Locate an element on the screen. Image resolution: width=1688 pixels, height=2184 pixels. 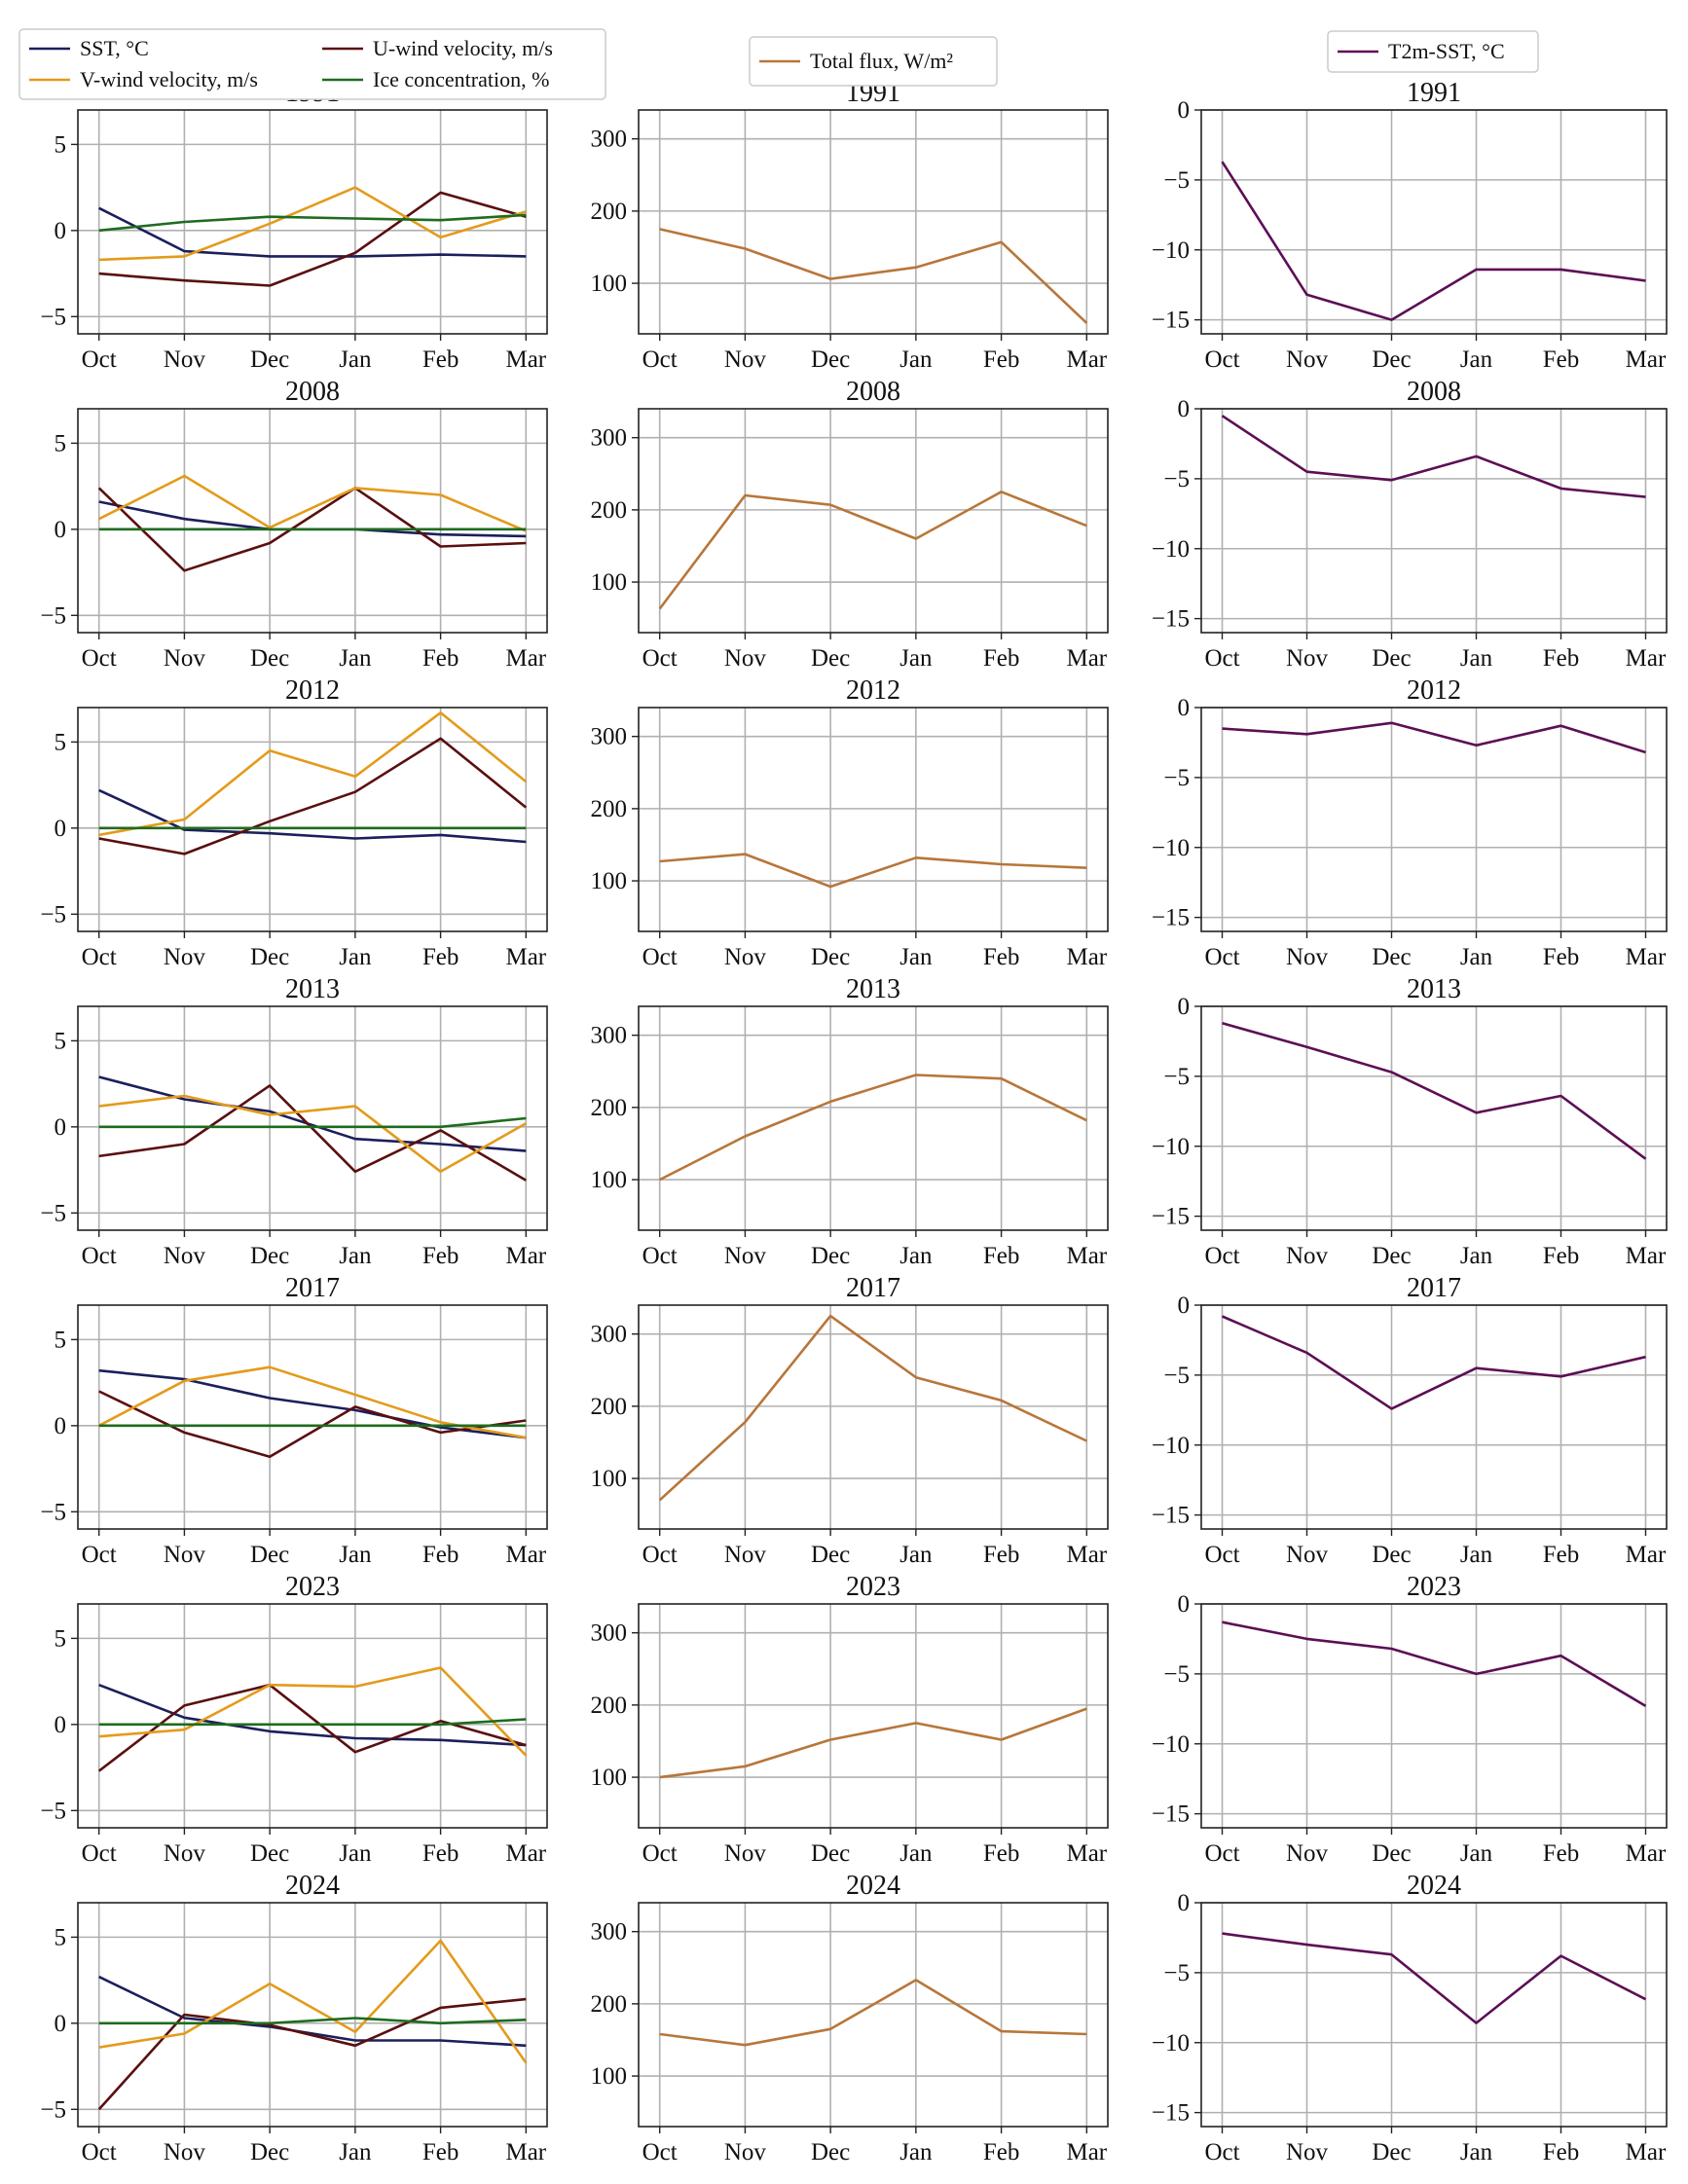
series-line-uwind is located at coordinates (312, 239).